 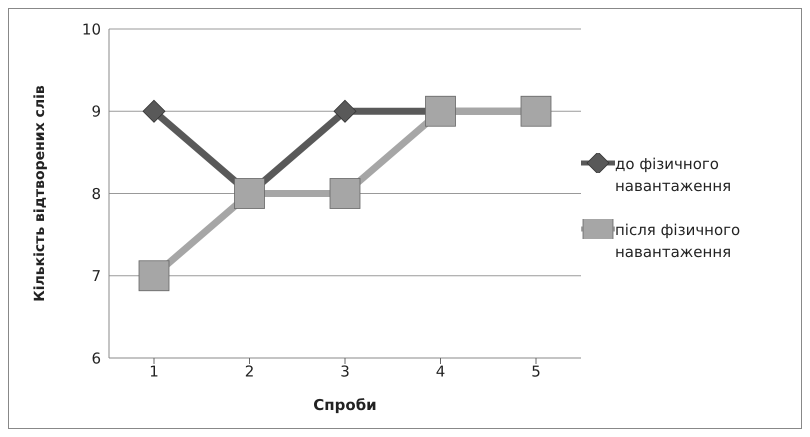 What do you see at coordinates (441, 371) in the screenshot?
I see `x-tick-label: 4` at bounding box center [441, 371].